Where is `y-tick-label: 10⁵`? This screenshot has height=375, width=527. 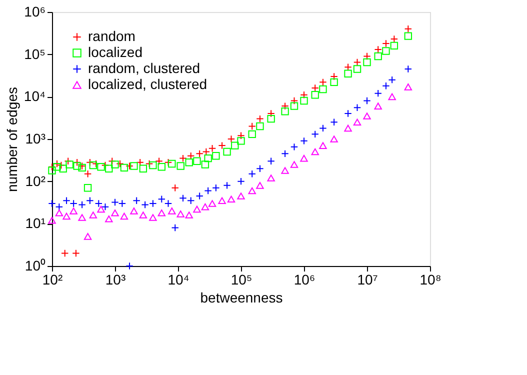 y-tick-label: 10⁵ is located at coordinates (35, 54).